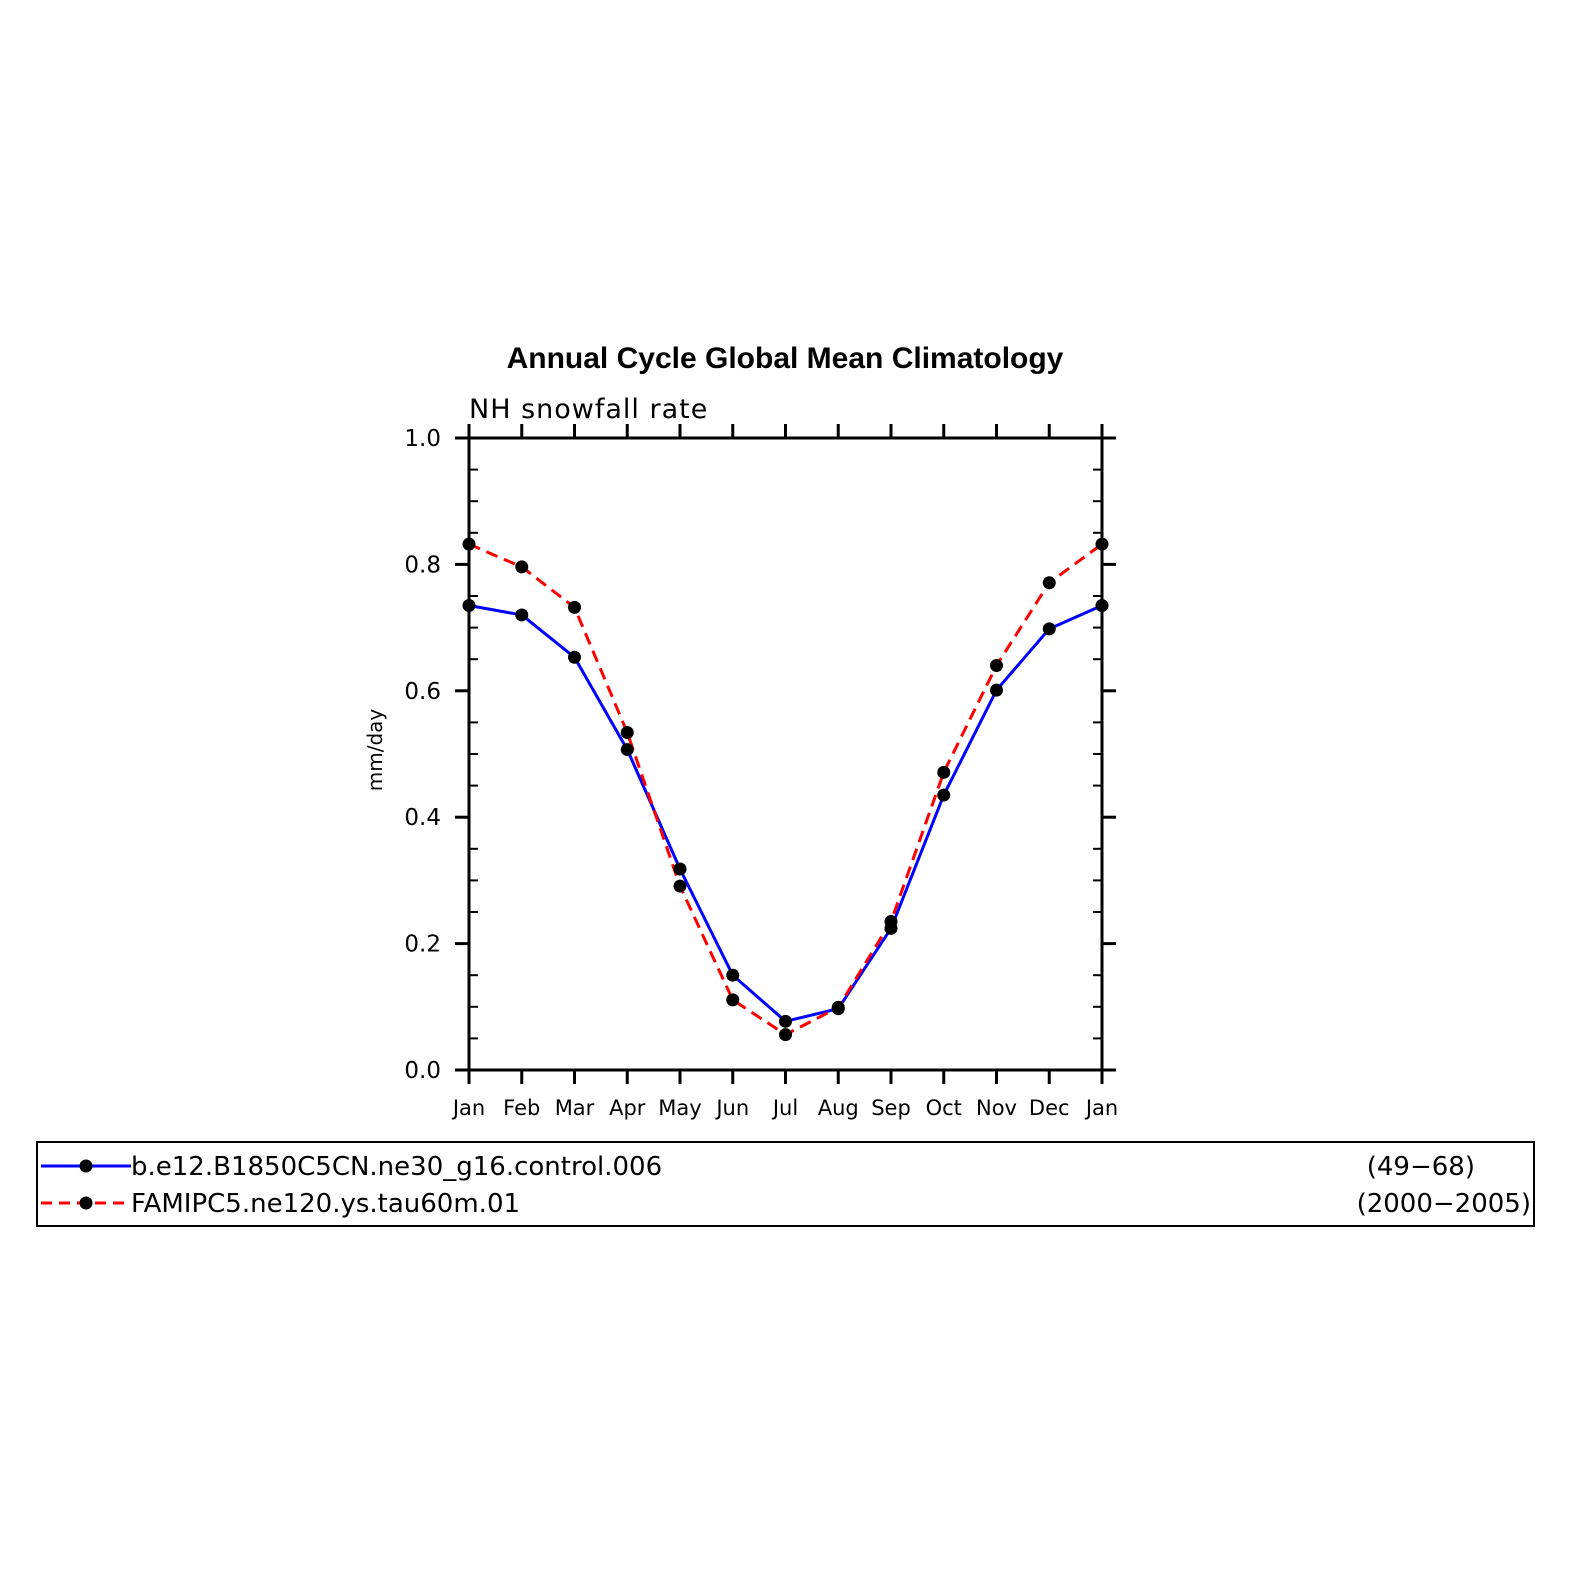 This screenshot has height=1575, width=1575. I want to click on legend-entry-2-name: FAMIPC5.ne120.ys.tau60m.01, so click(325, 1204).